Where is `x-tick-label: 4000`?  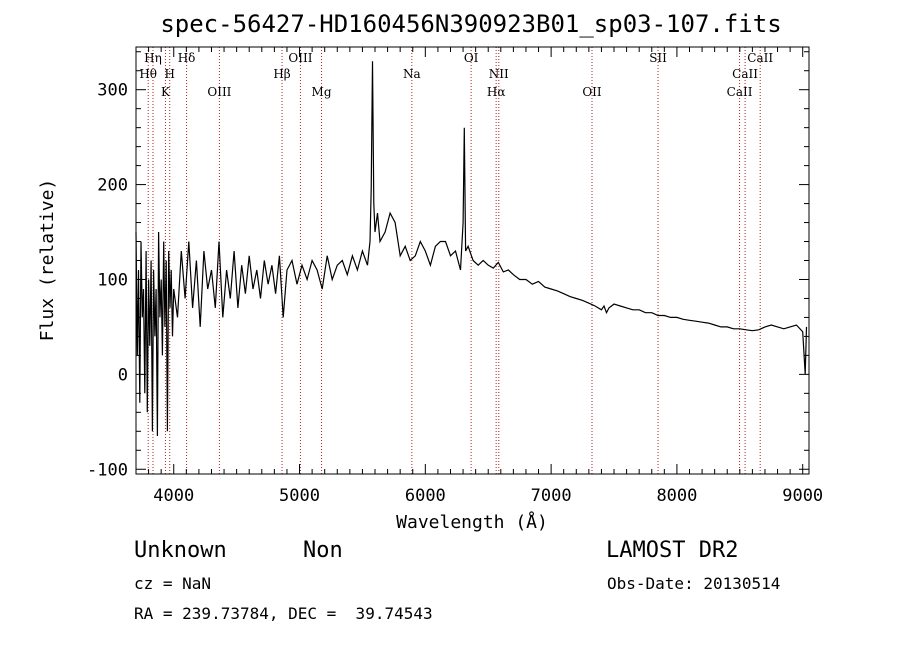 x-tick-label: 4000 is located at coordinates (173, 496).